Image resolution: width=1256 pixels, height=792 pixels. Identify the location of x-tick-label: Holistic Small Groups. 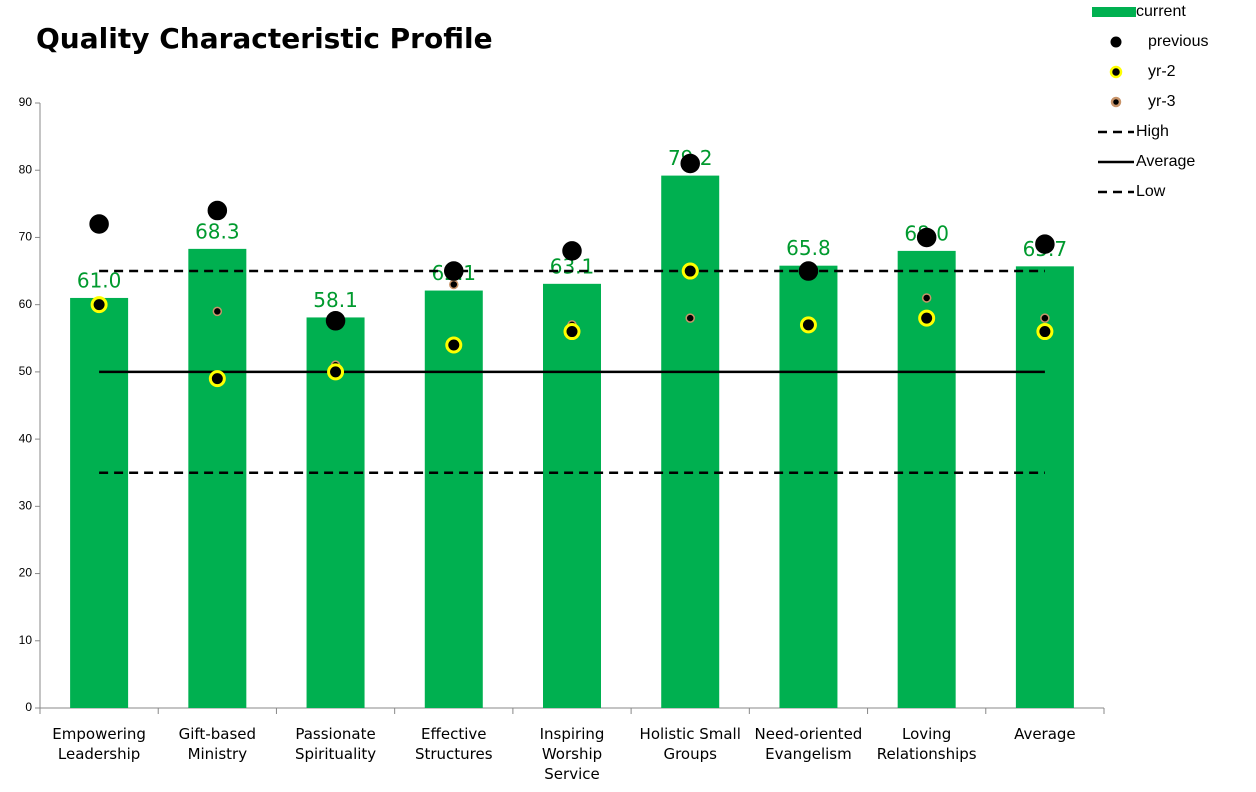
(690, 744).